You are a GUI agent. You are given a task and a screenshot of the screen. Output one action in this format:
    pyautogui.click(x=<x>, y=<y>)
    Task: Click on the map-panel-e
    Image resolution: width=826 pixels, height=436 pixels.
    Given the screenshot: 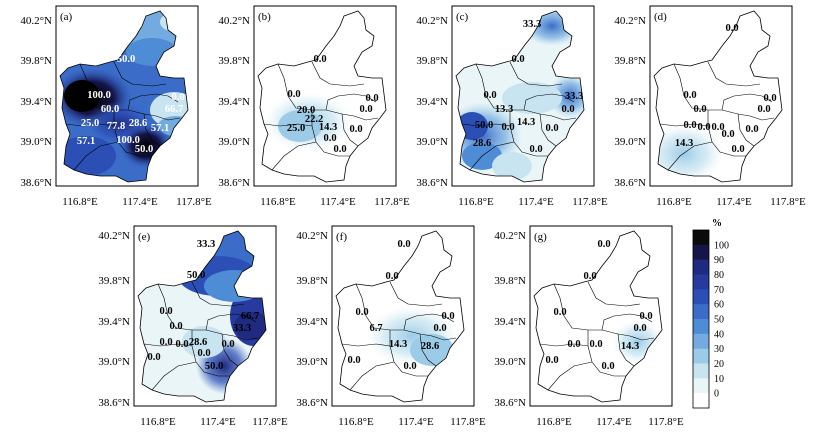 What is the action you would take?
    pyautogui.click(x=205, y=316)
    